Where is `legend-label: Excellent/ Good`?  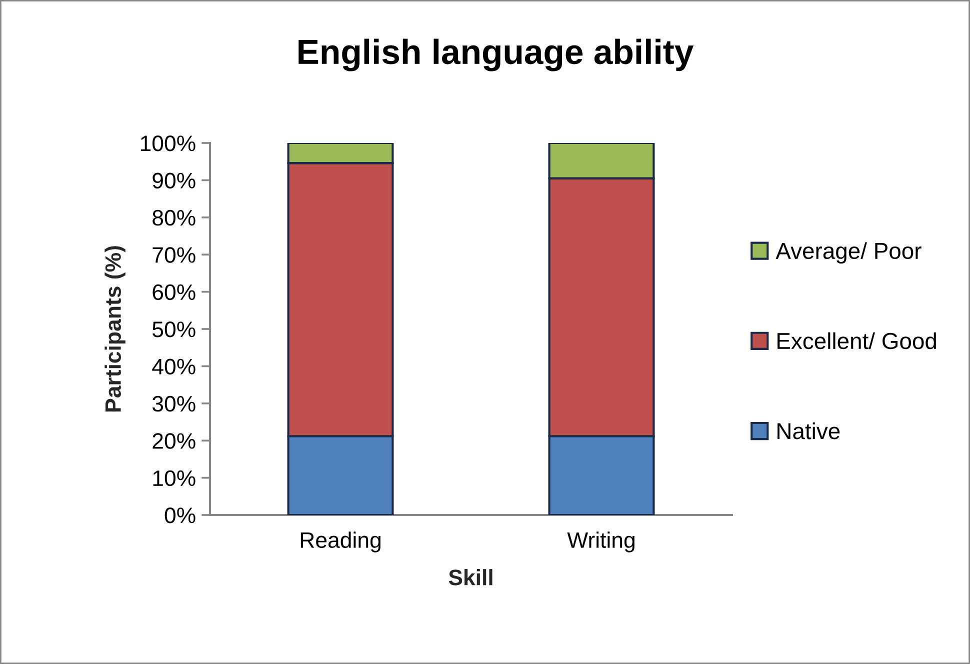 legend-label: Excellent/ Good is located at coordinates (857, 341).